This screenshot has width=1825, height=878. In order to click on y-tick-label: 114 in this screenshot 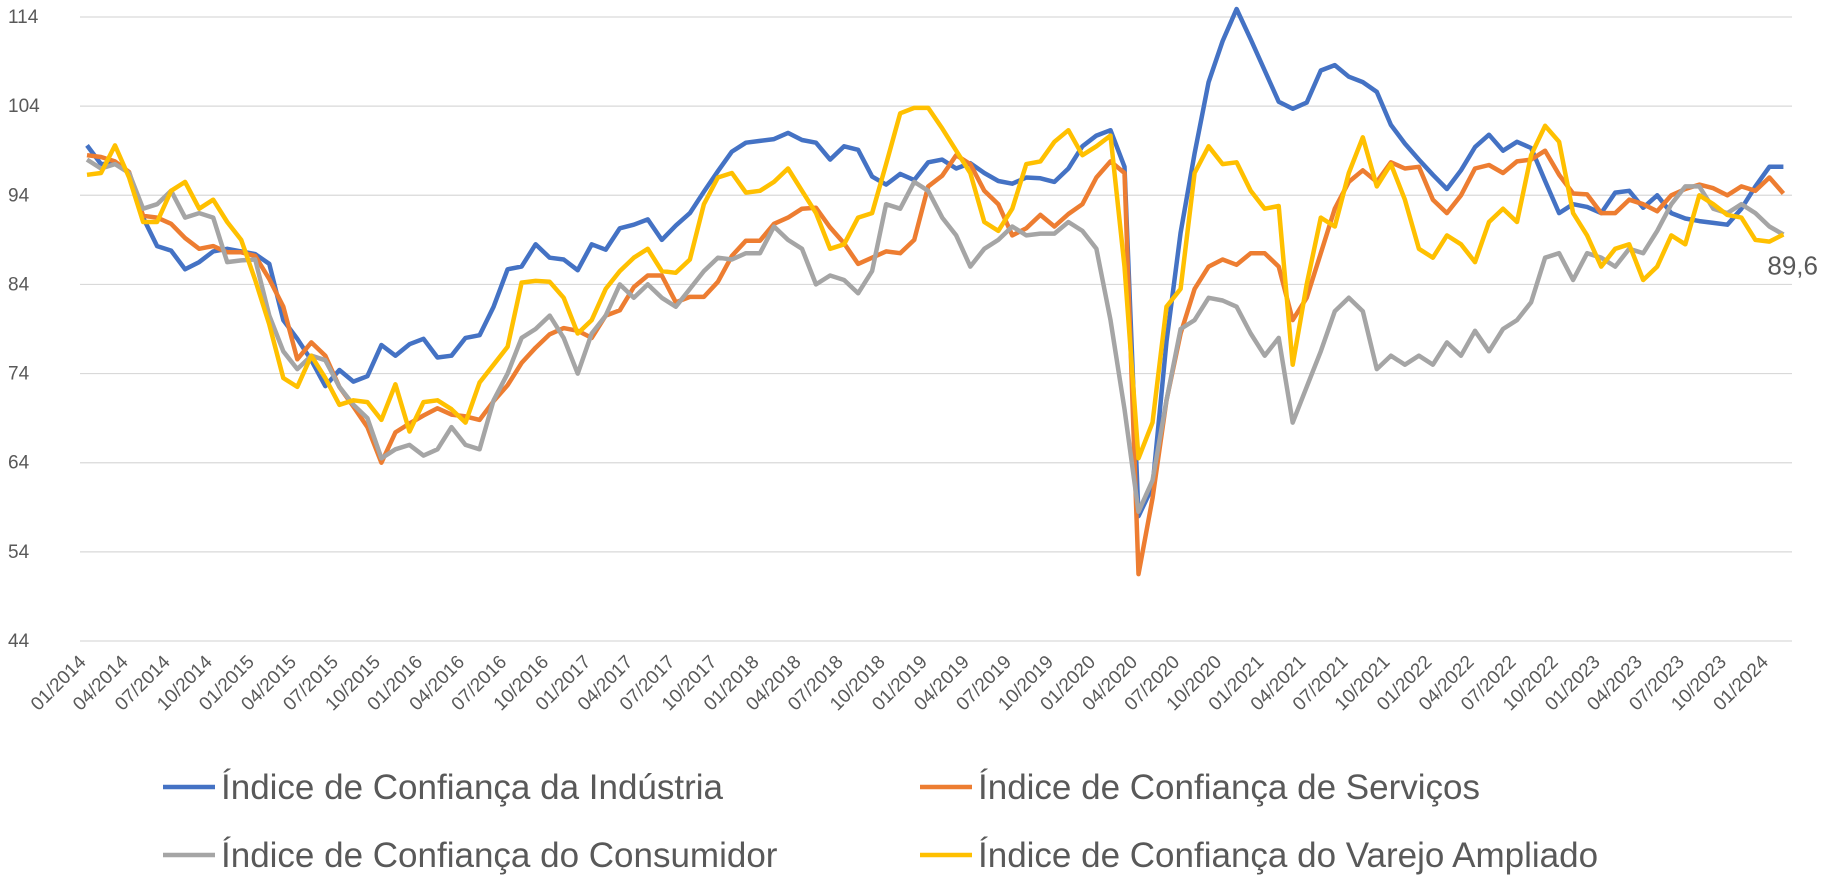, I will do `click(23, 17)`.